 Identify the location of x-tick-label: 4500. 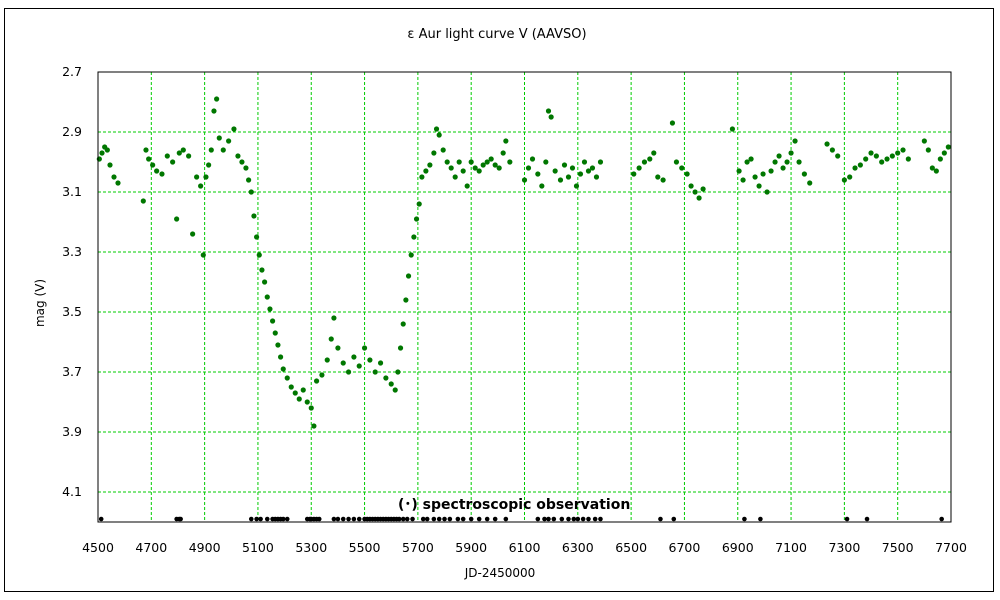
(98, 547).